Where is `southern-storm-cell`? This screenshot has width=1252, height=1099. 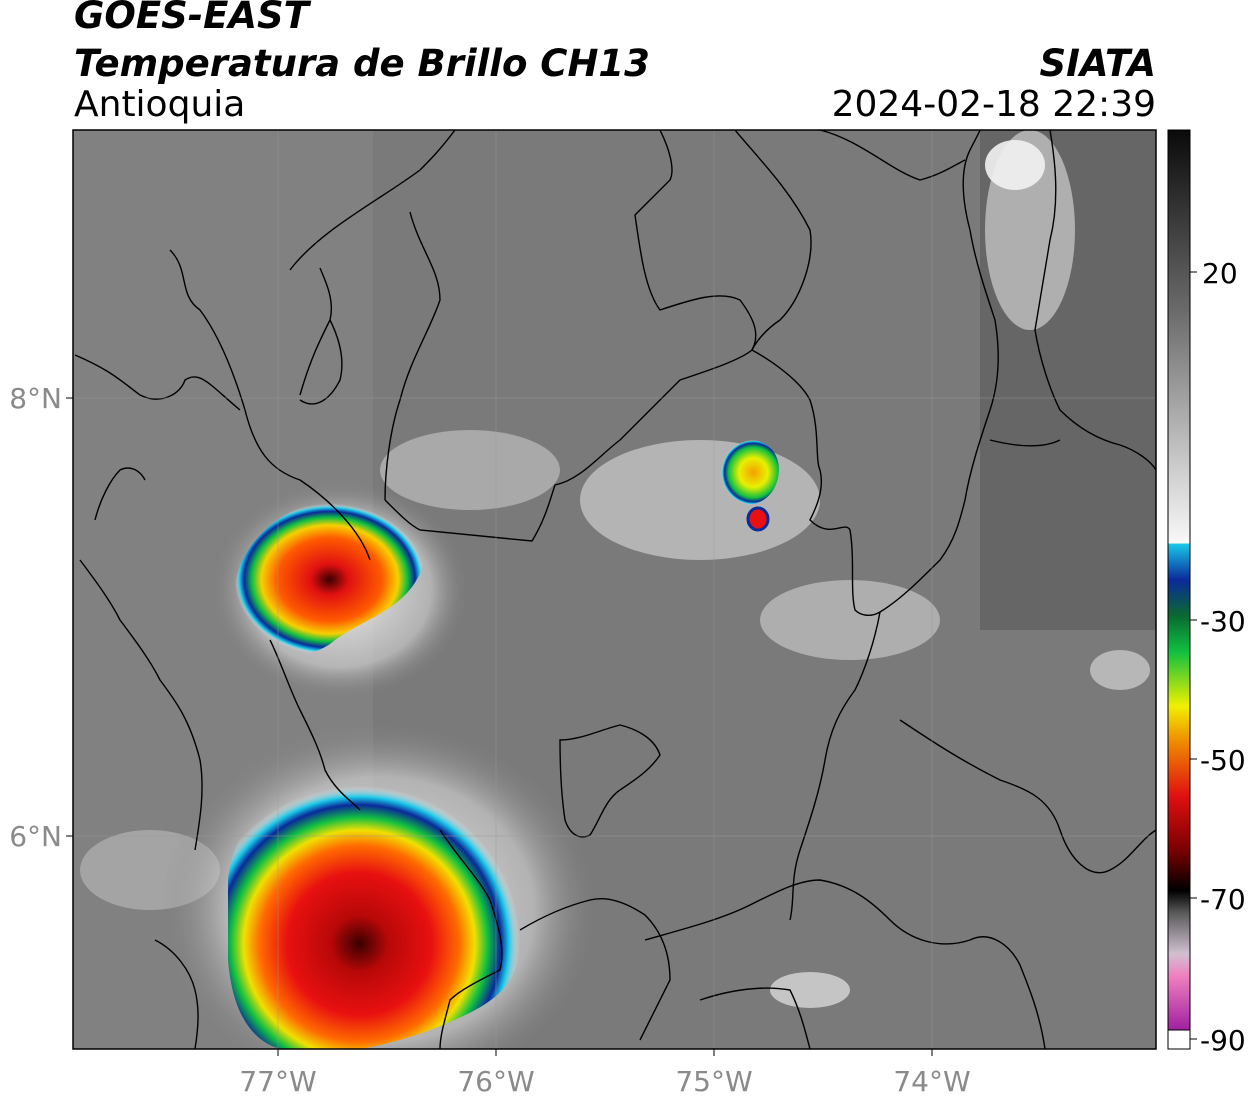
southern-storm-cell is located at coordinates (374, 907).